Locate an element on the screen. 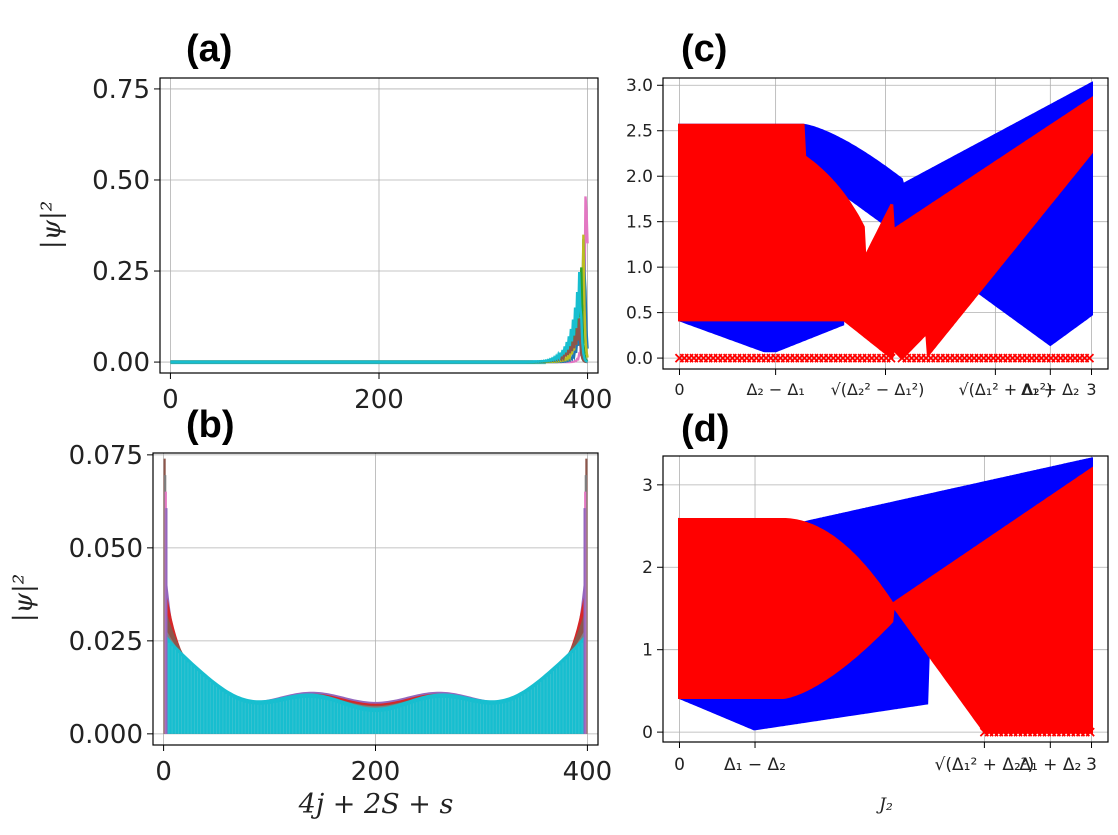  panel-d-plot-area is located at coordinates (886, 597).